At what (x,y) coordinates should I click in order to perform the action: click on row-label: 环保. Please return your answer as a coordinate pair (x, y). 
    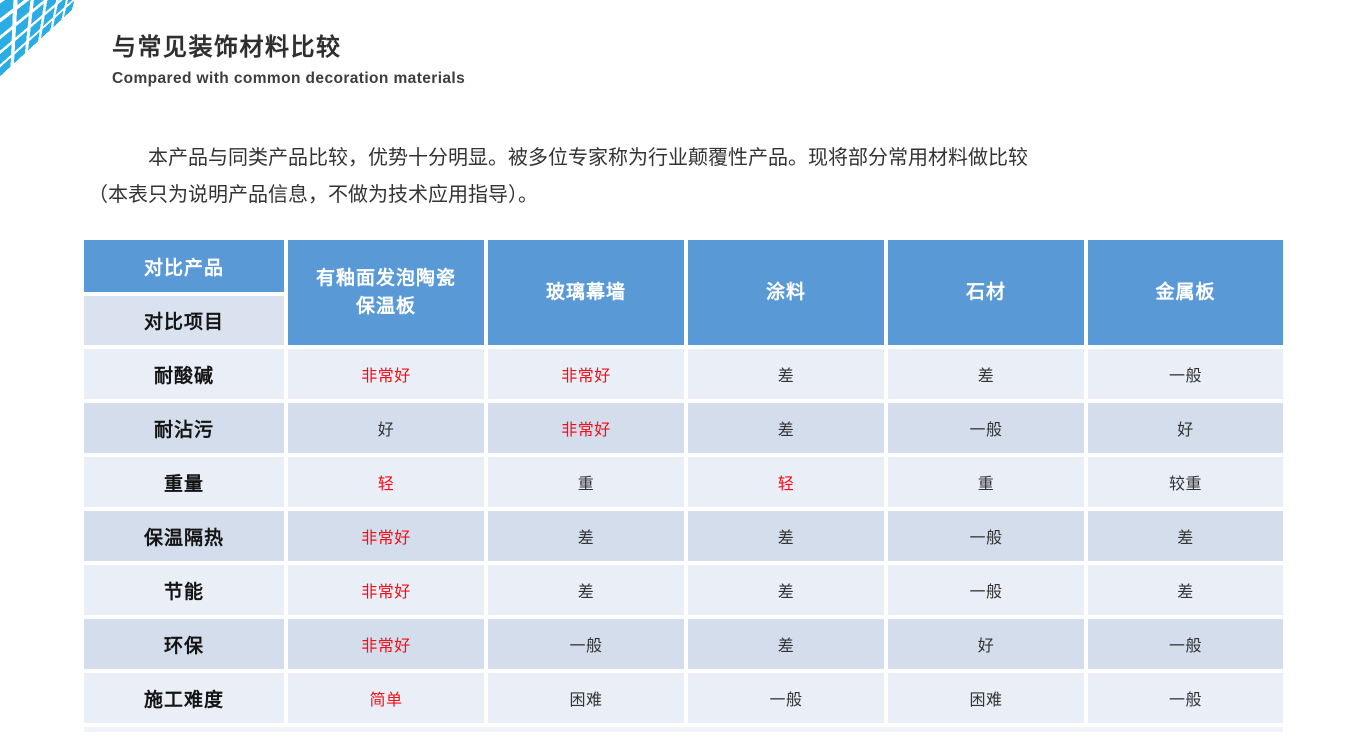
    Looking at the image, I should click on (184, 644).